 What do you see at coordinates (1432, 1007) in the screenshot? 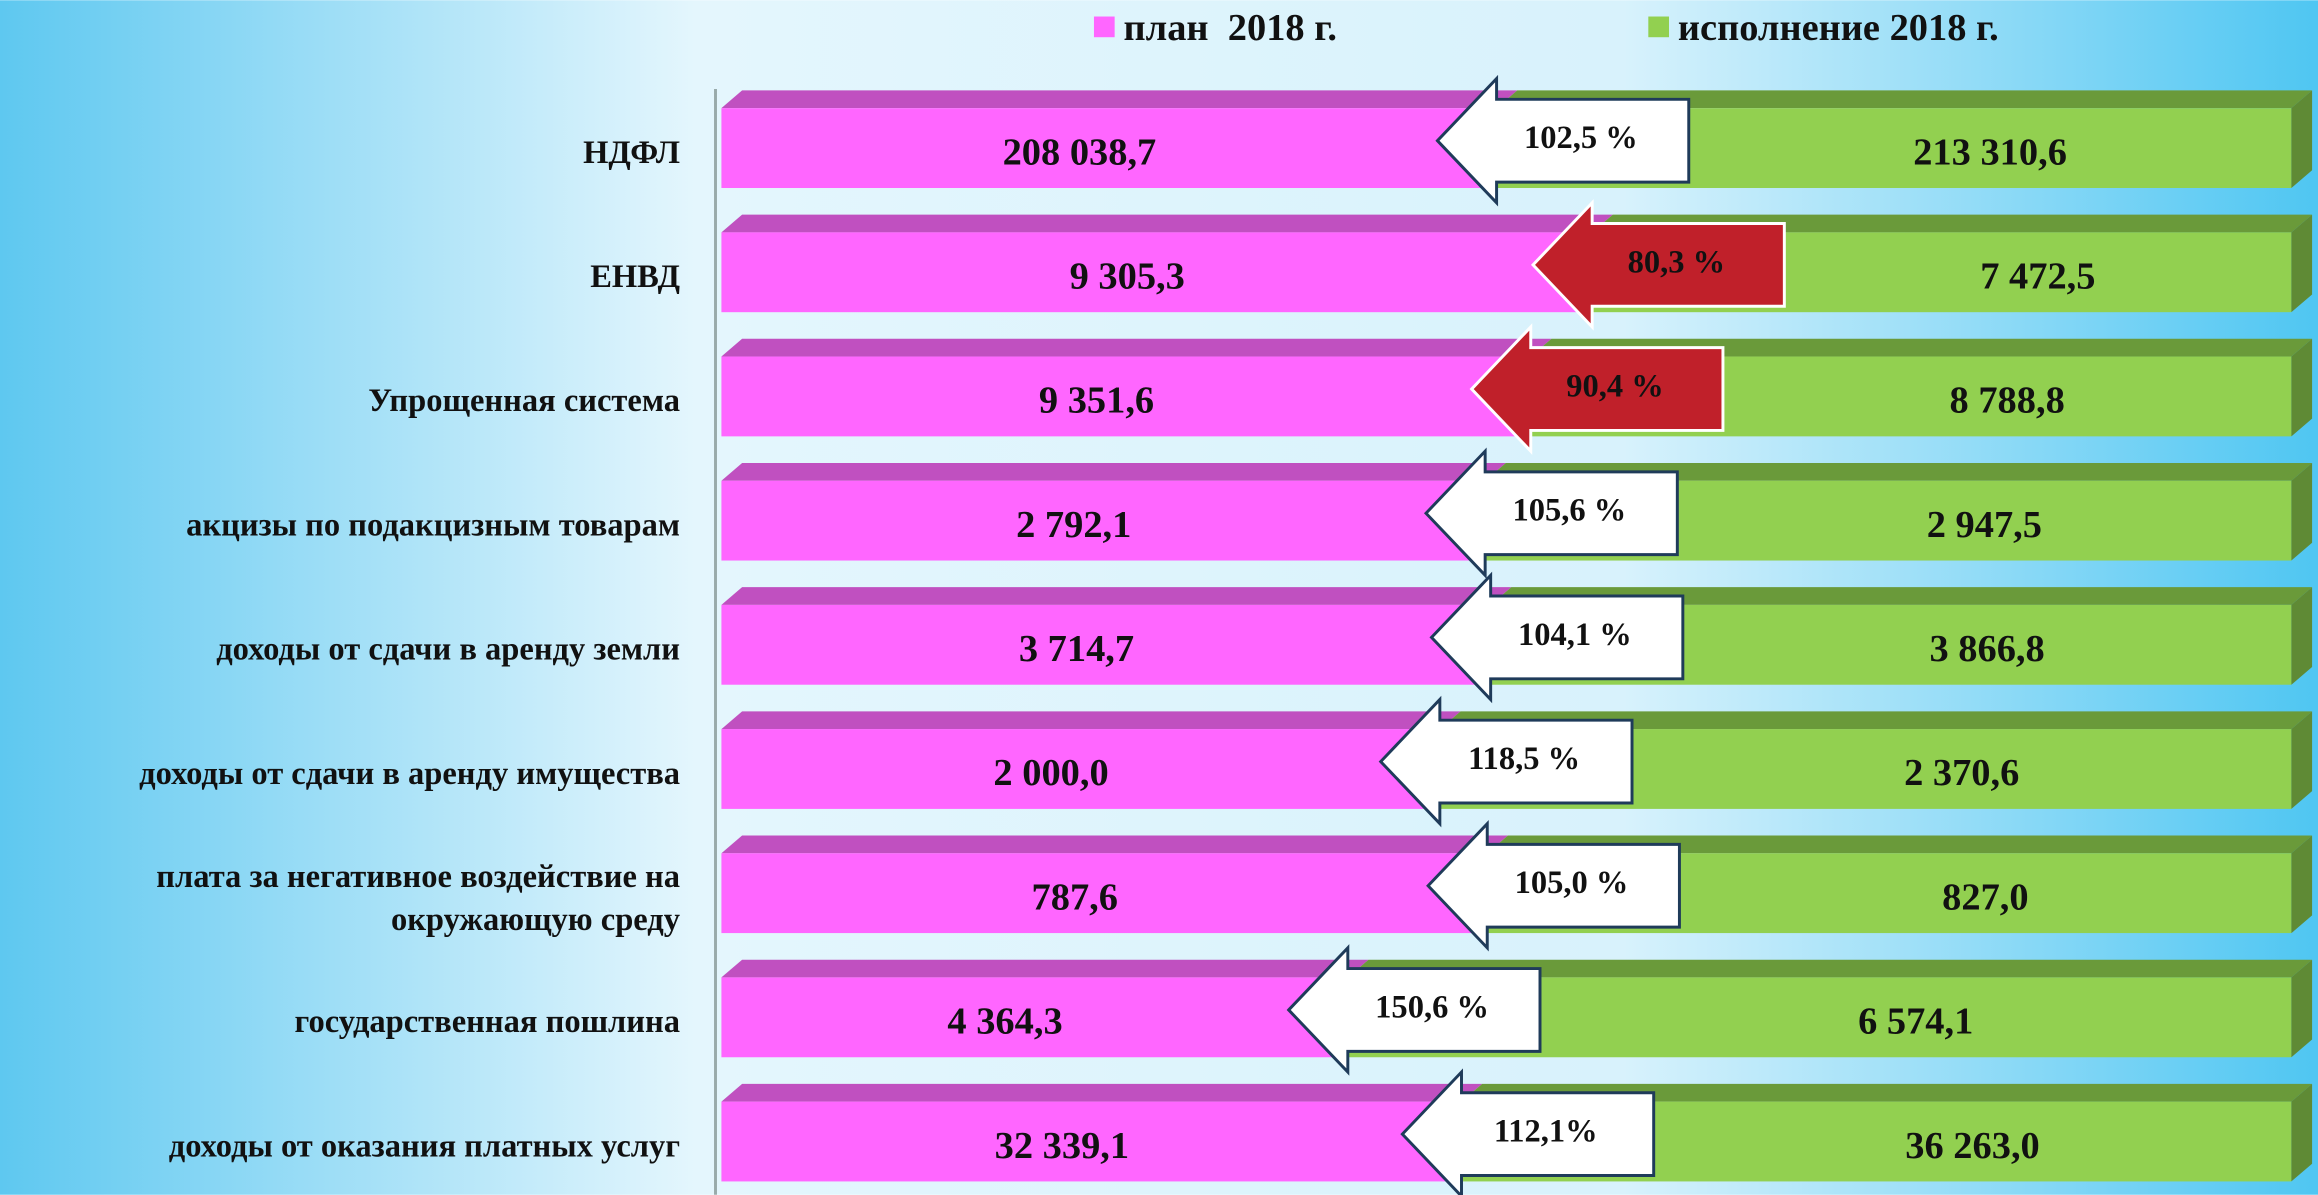
I see `ratio-label: 150,6 %` at bounding box center [1432, 1007].